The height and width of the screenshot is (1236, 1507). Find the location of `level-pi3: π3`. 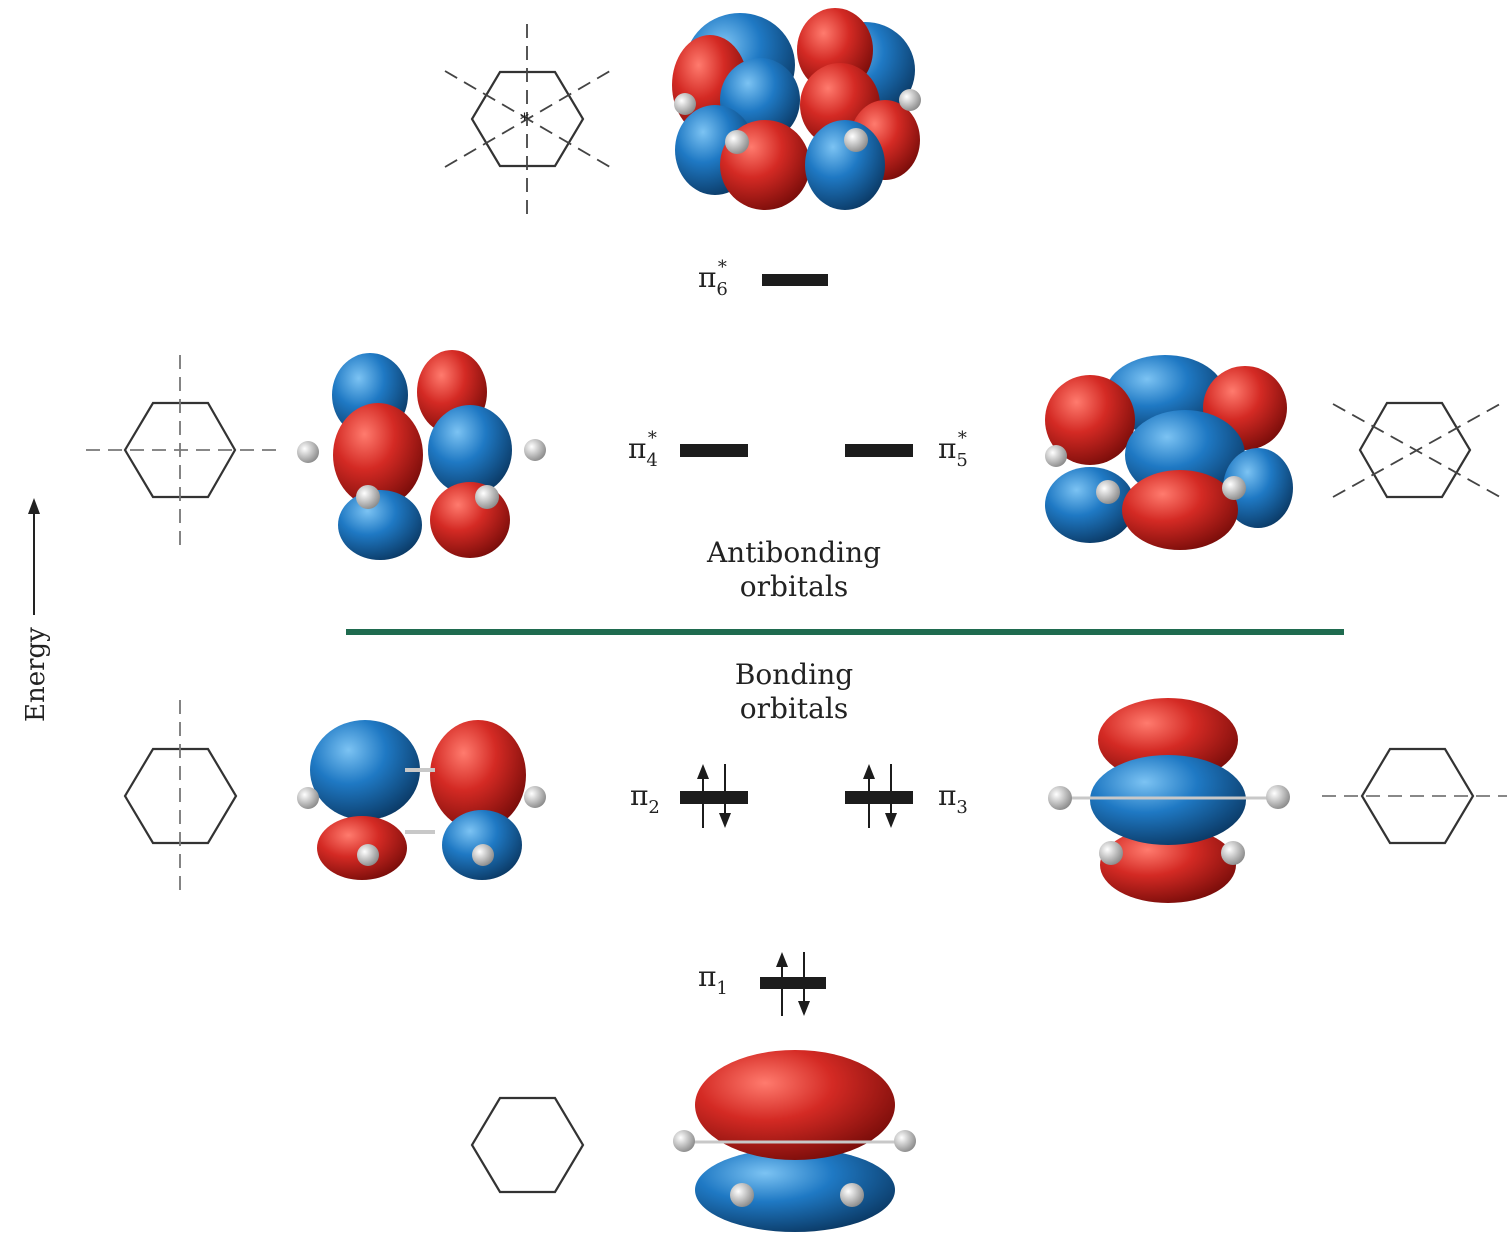

level-pi3: π3 is located at coordinates (906, 796).